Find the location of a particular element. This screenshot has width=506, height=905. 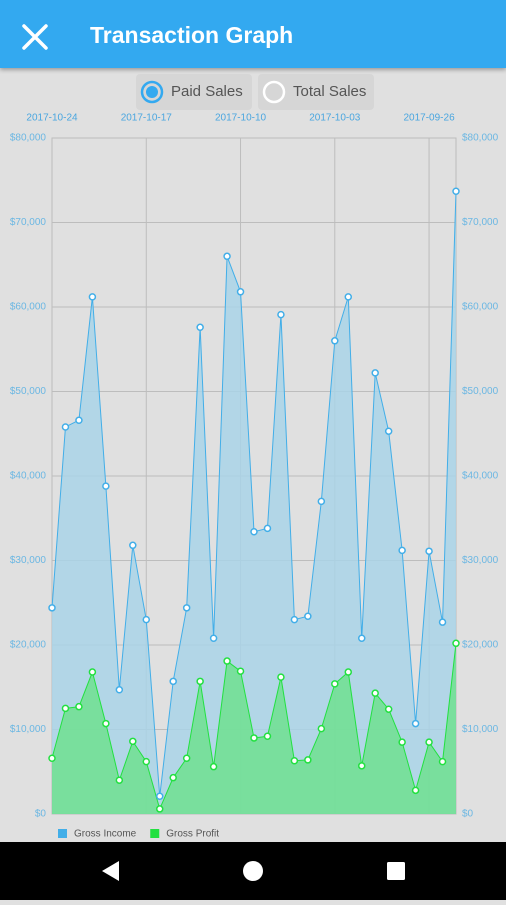

y2-tick-label: $40,000 is located at coordinates (480, 476).